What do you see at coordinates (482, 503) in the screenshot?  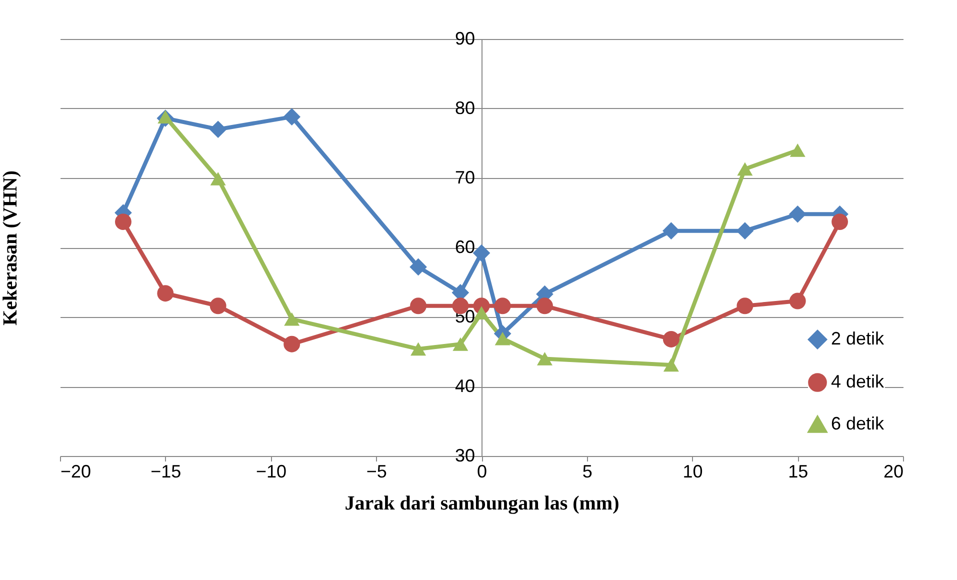 I see `x-axis-title: Jarak dari sambungan las (mm)` at bounding box center [482, 503].